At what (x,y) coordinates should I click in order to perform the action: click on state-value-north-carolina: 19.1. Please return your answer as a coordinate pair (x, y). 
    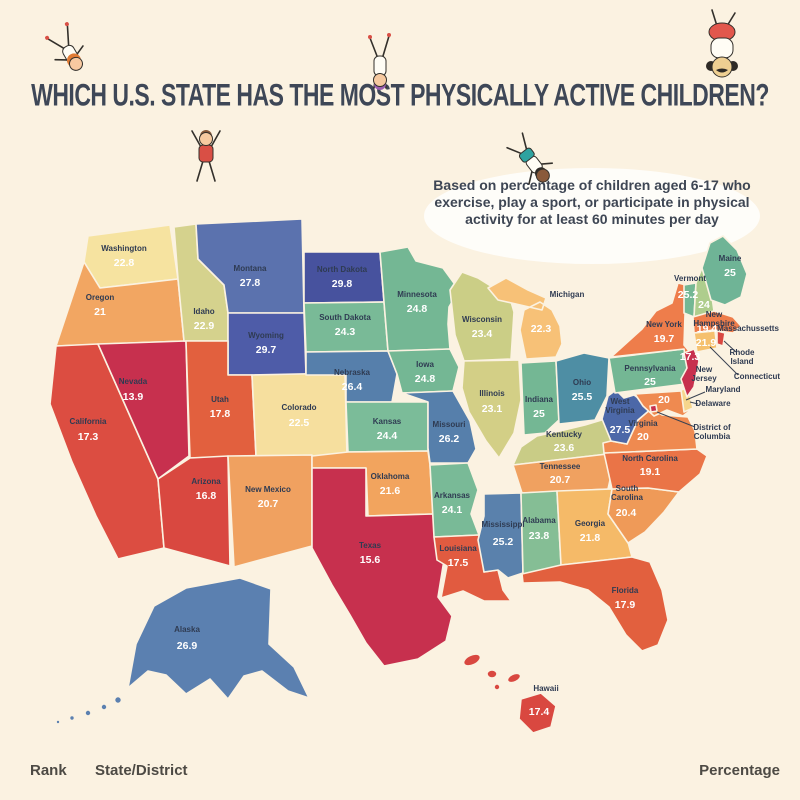
    Looking at the image, I should click on (650, 472).